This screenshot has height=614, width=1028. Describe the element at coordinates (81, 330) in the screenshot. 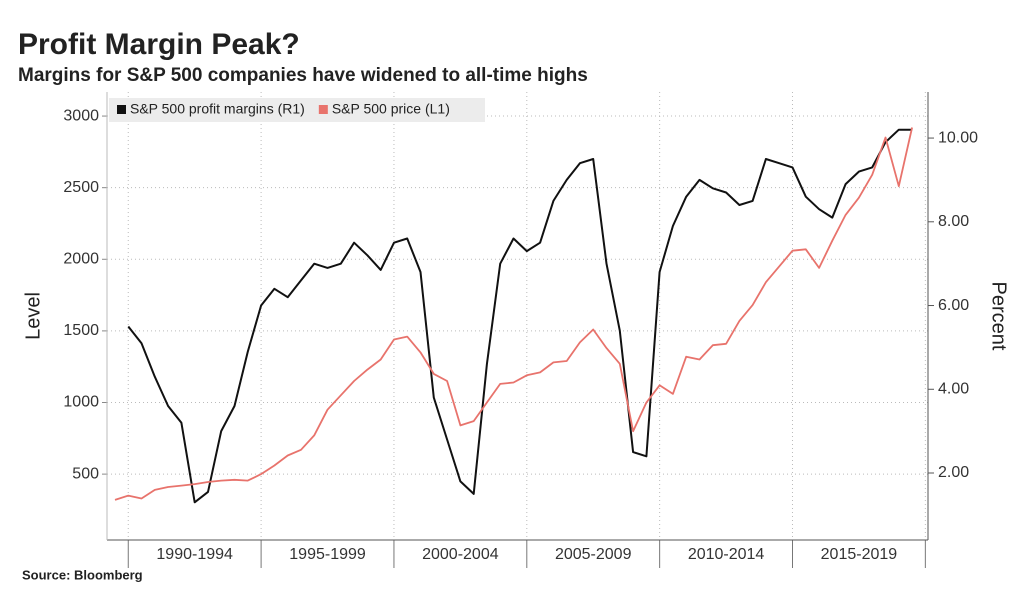

I see `y-tick-label: 1500` at that location.